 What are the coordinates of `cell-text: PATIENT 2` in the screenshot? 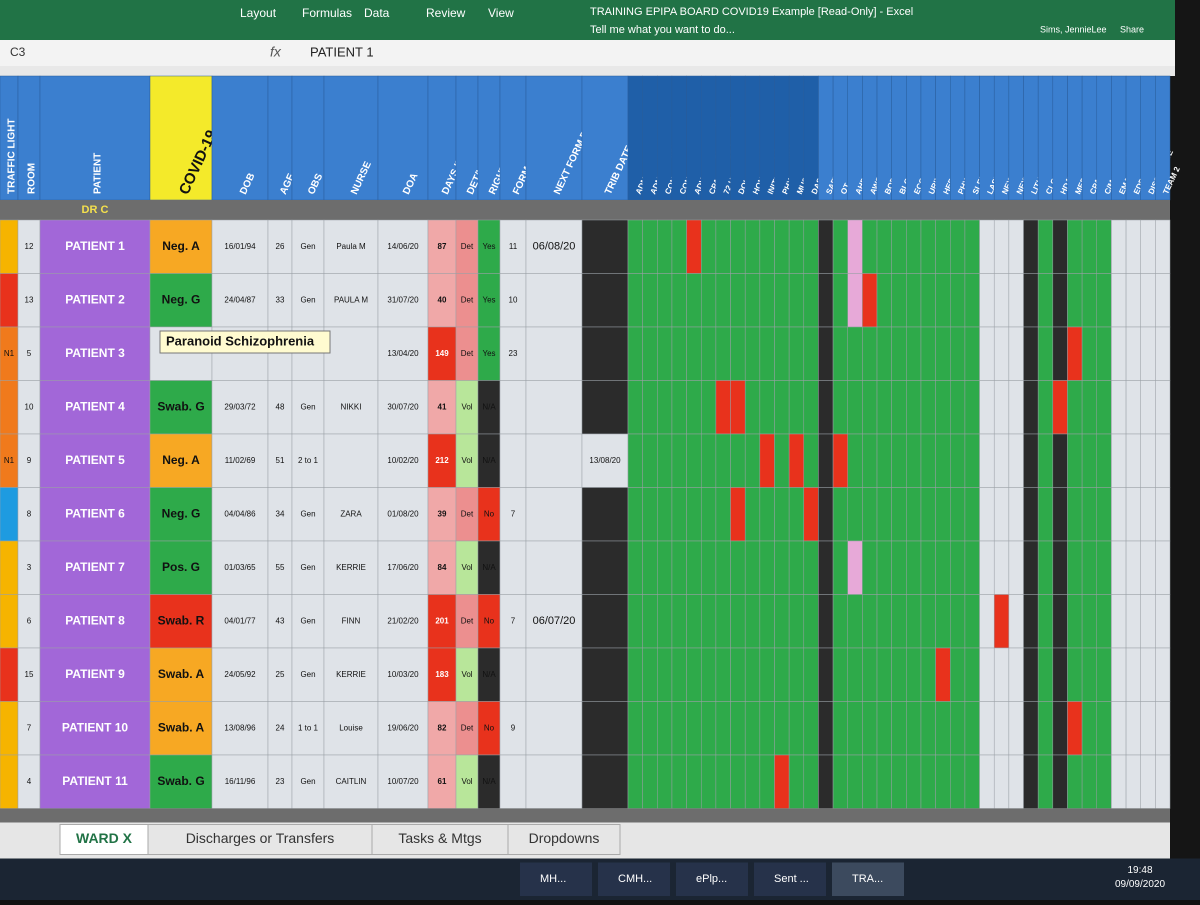 It's located at (95, 299).